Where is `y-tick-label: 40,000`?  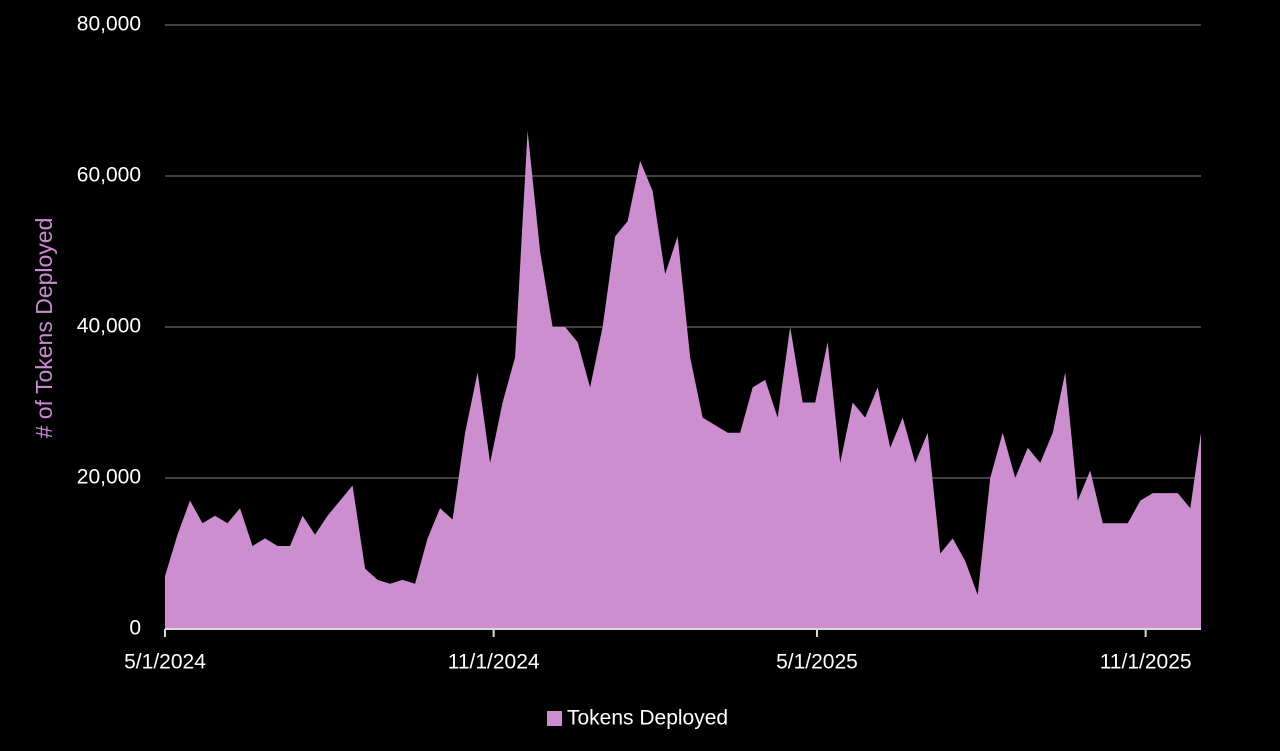 y-tick-label: 40,000 is located at coordinates (109, 326).